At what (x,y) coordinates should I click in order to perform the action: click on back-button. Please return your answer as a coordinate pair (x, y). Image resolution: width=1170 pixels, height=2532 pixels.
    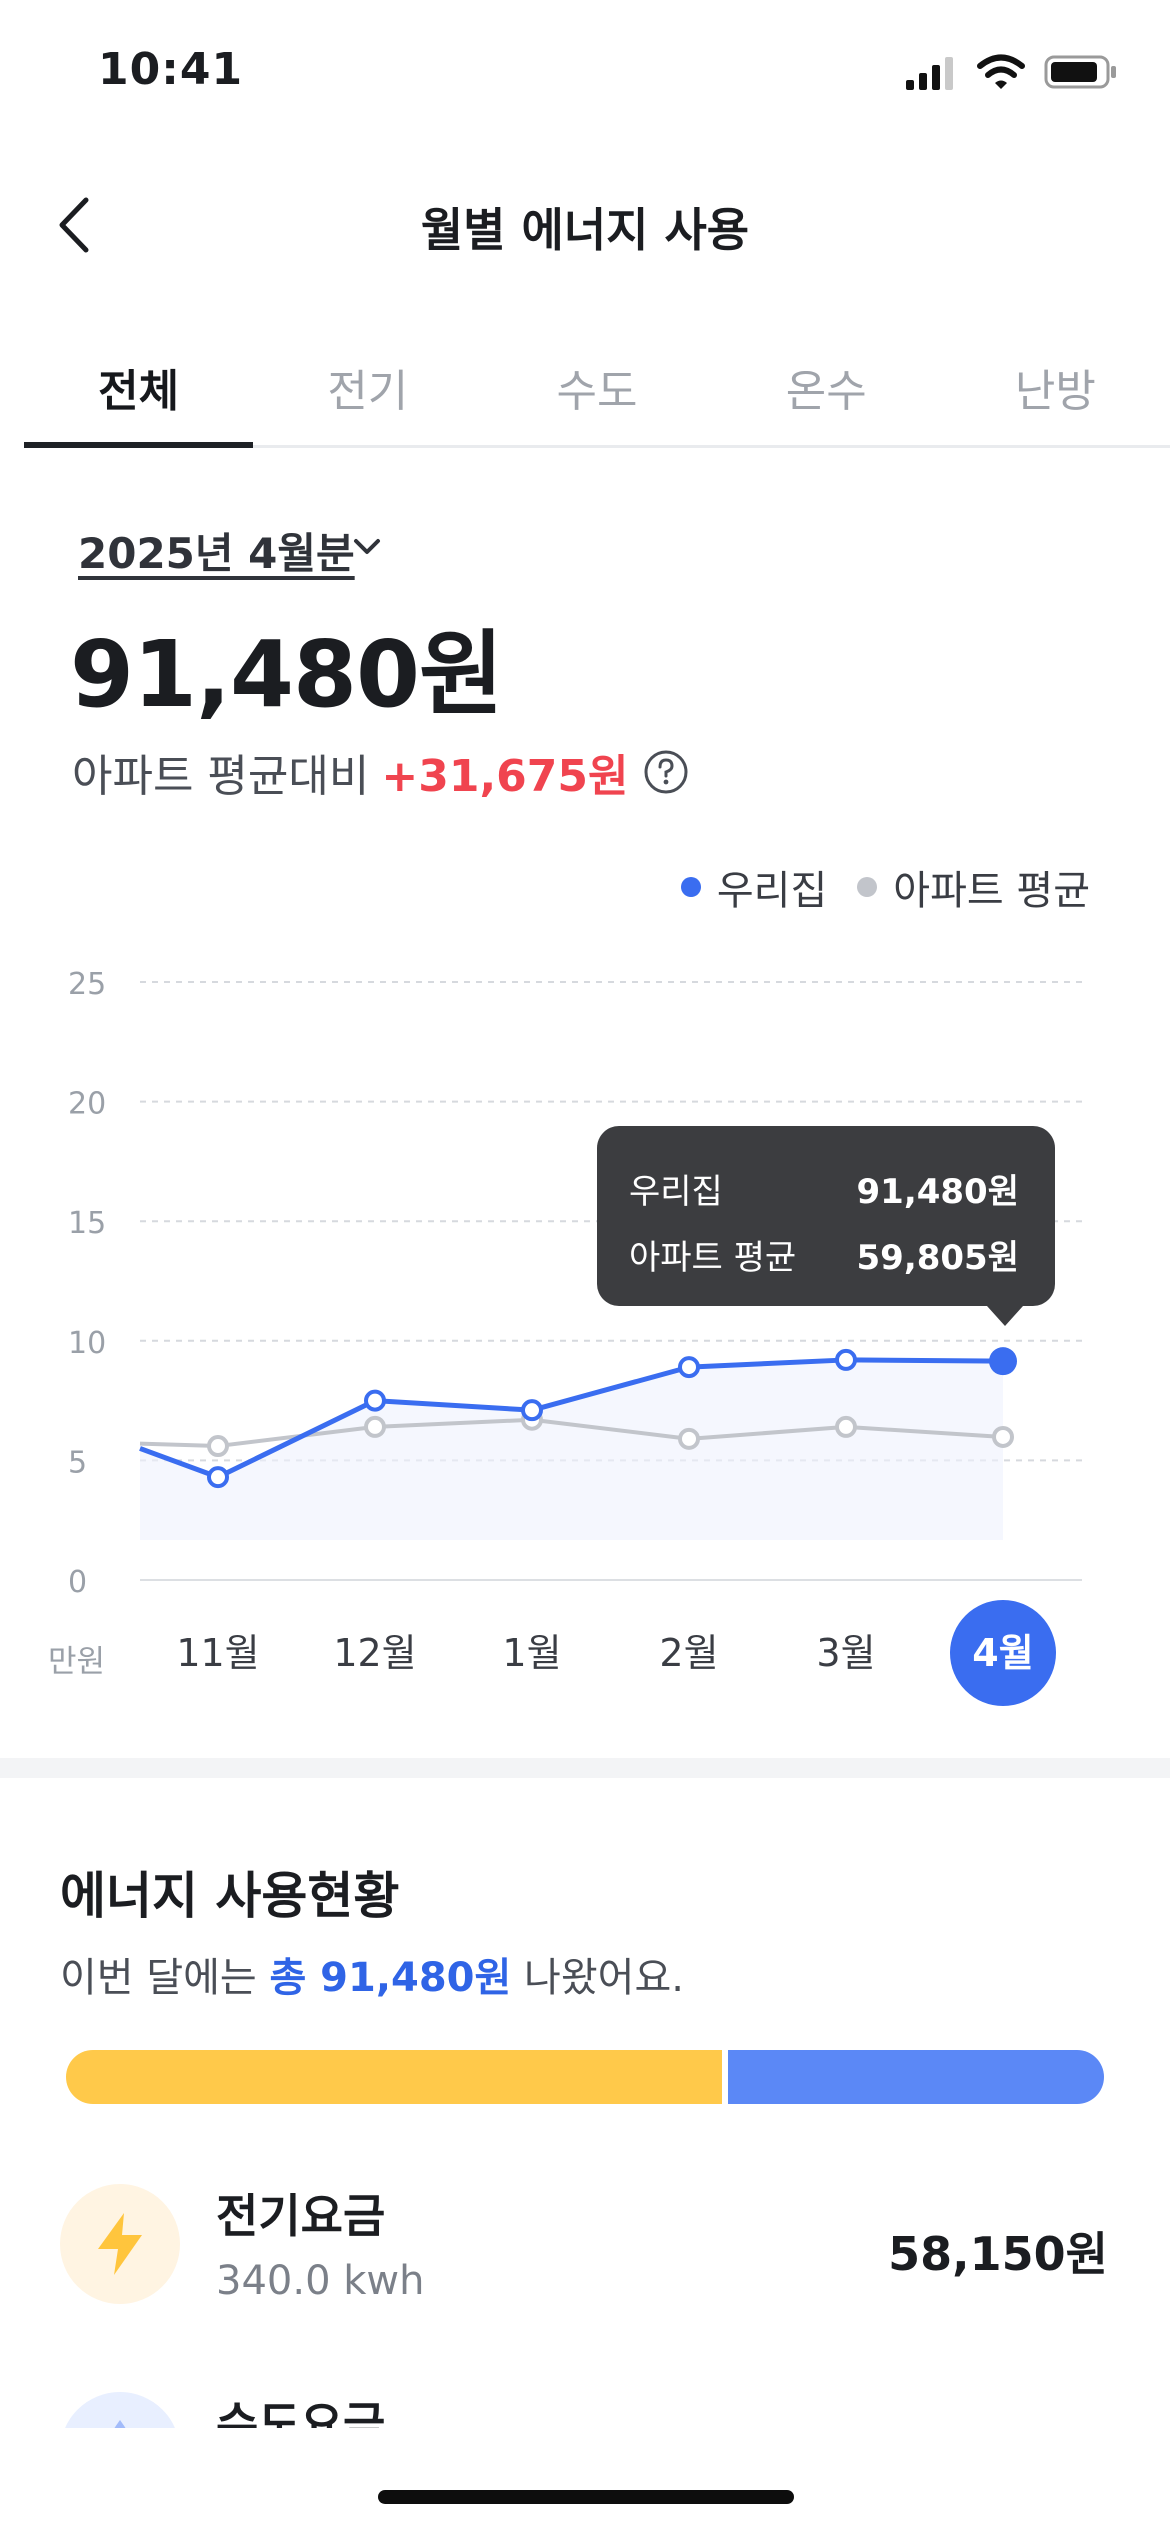
    Looking at the image, I should click on (80, 225).